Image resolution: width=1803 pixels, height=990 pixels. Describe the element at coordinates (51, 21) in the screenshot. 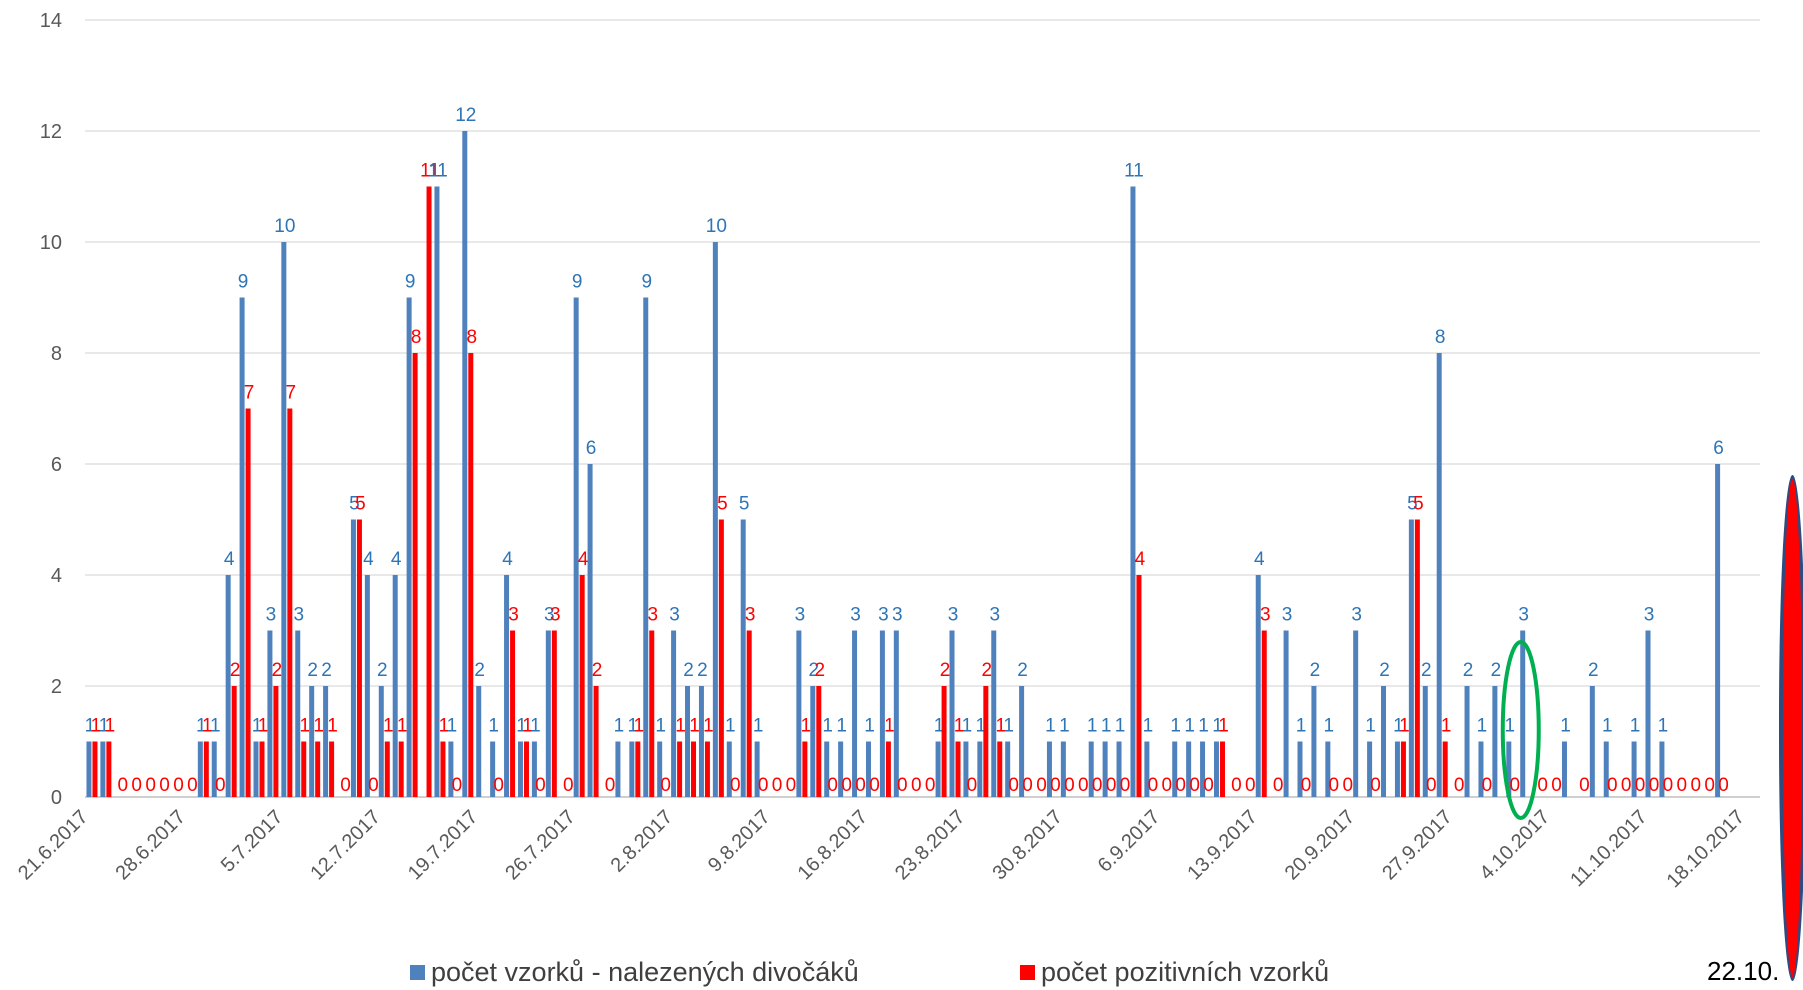

I see `y-tick-label: 14` at that location.